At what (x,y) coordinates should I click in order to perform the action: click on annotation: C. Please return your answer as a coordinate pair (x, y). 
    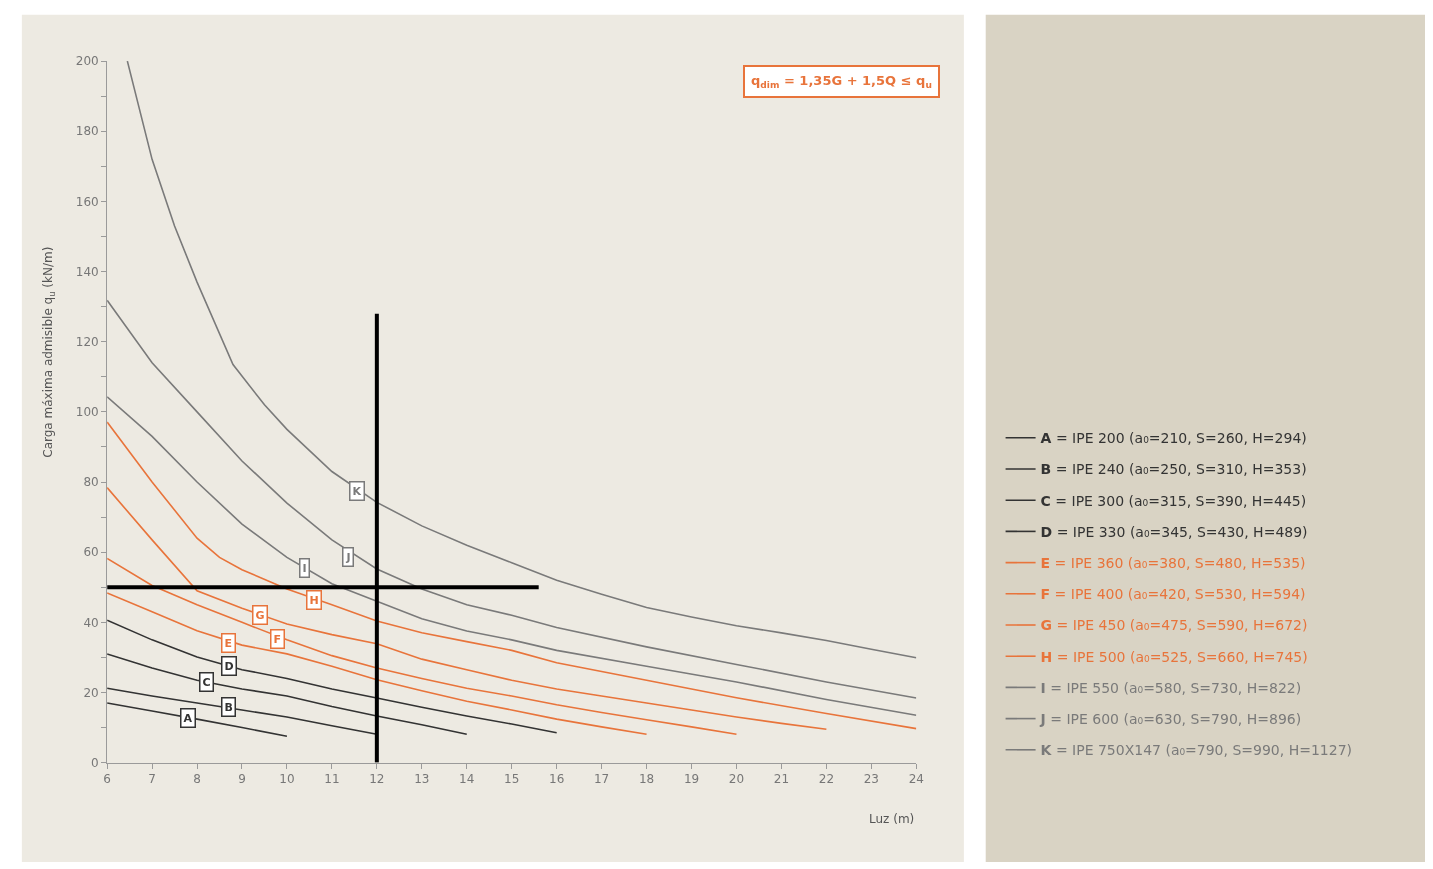
    Looking at the image, I should click on (206, 682).